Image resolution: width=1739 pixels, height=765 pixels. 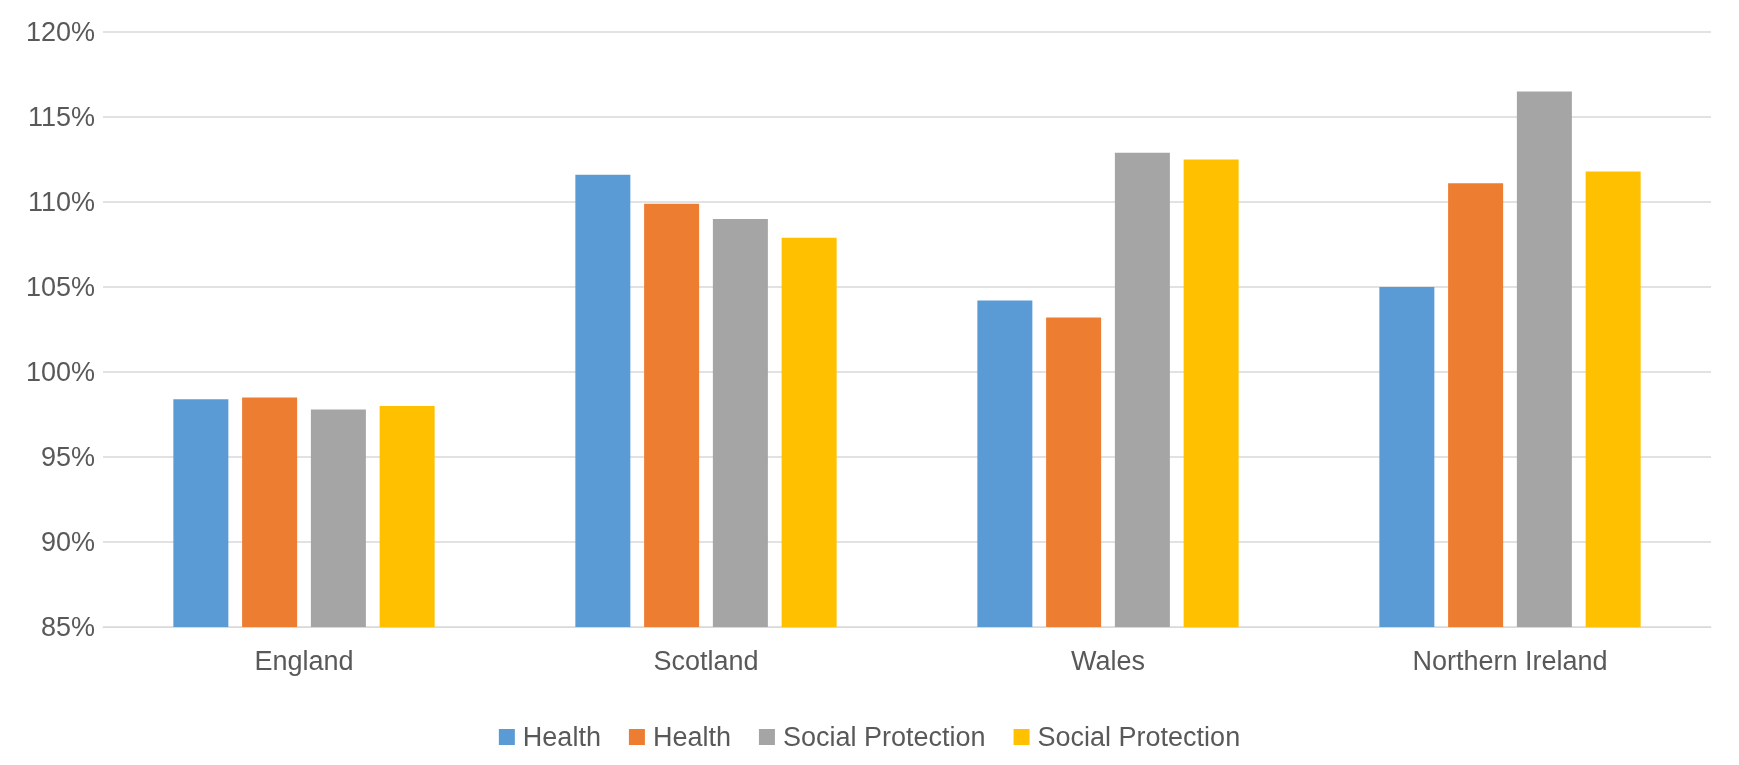 What do you see at coordinates (1108, 660) in the screenshot?
I see `x-tick-label: Wales` at bounding box center [1108, 660].